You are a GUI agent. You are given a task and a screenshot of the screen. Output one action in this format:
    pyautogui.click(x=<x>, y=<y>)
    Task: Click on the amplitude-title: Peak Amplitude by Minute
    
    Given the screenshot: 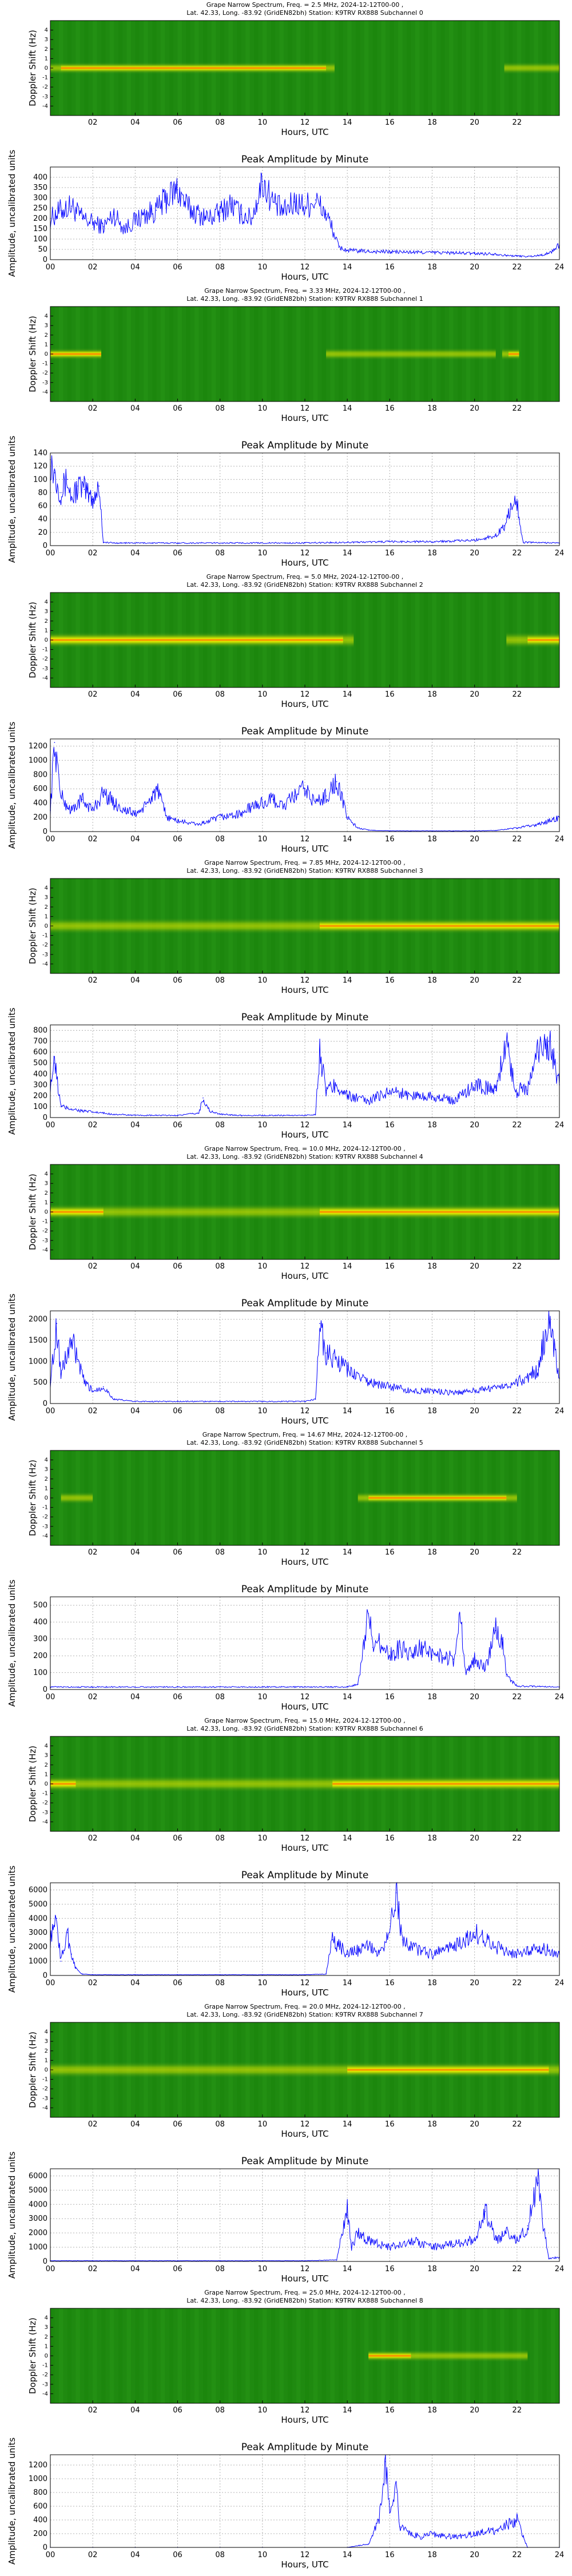 What is the action you would take?
    pyautogui.click(x=305, y=159)
    